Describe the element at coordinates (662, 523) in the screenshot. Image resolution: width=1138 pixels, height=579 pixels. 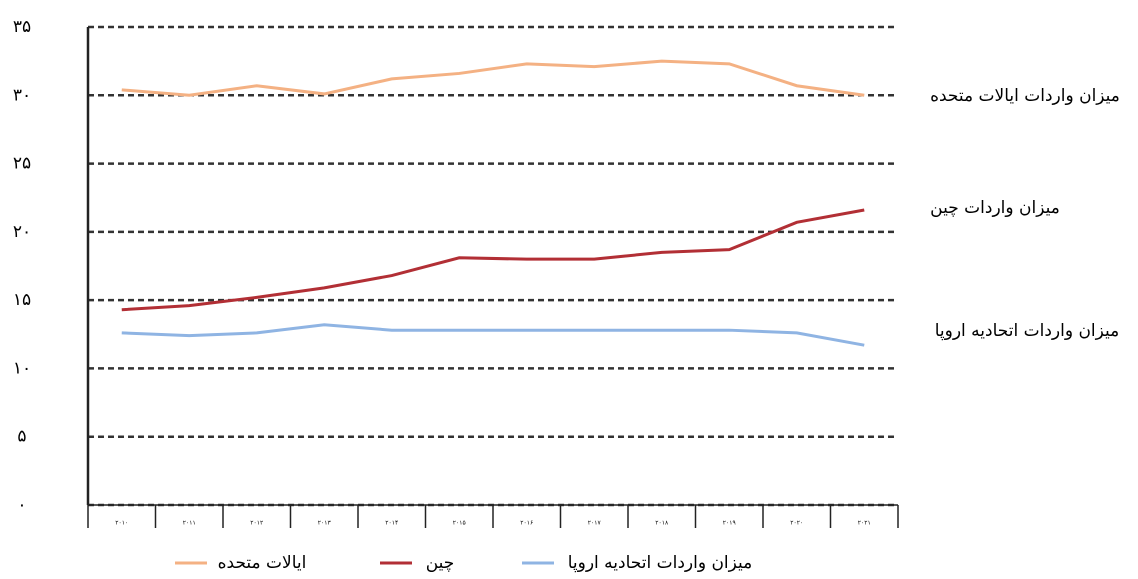
I see `x-tick-label: ۲۰۱۸` at that location.